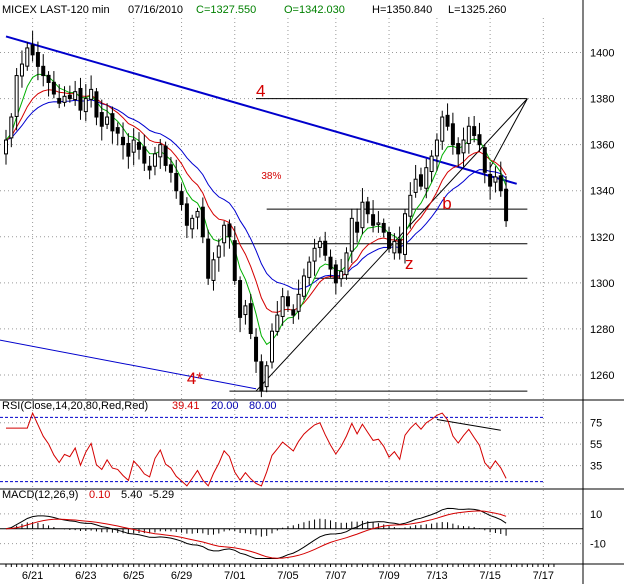 The image size is (624, 584). What do you see at coordinates (388, 576) in the screenshot?
I see `x-tick-label: 7/09` at bounding box center [388, 576].